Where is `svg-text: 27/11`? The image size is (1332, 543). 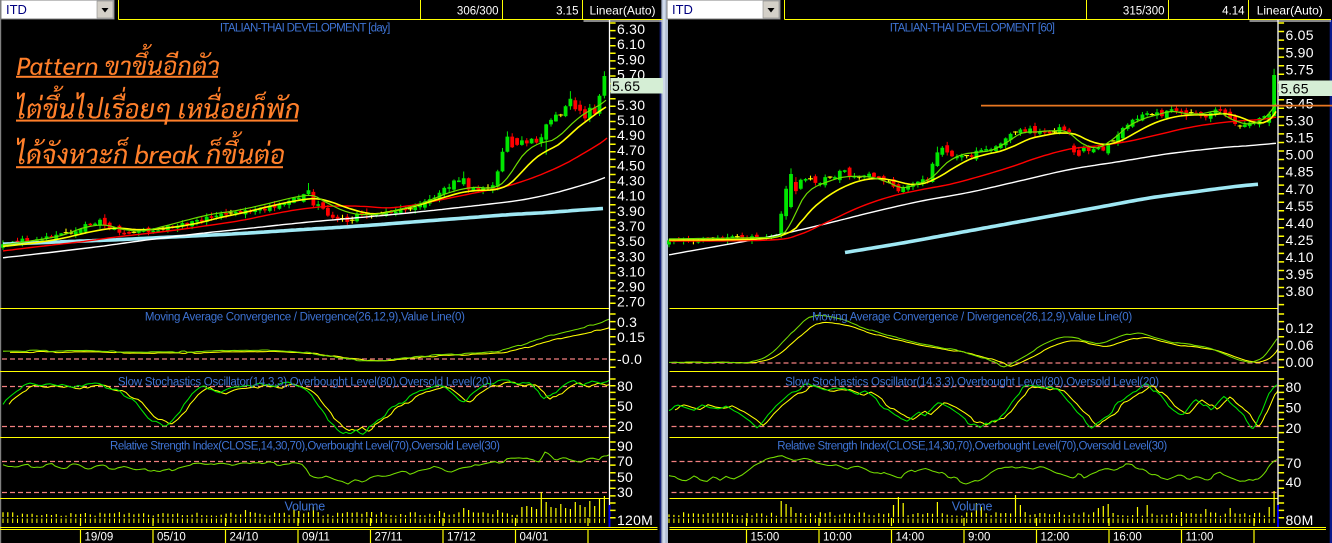
svg-text: 27/11 is located at coordinates (389, 537).